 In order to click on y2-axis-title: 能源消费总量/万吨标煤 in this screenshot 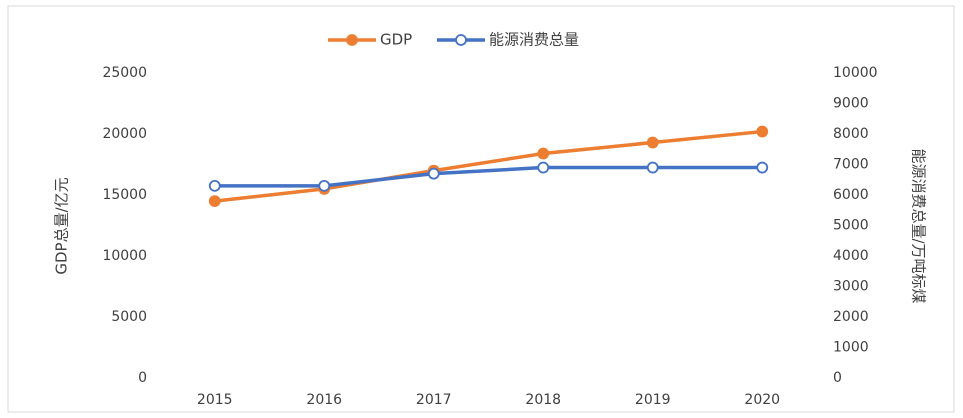, I will do `click(919, 225)`.